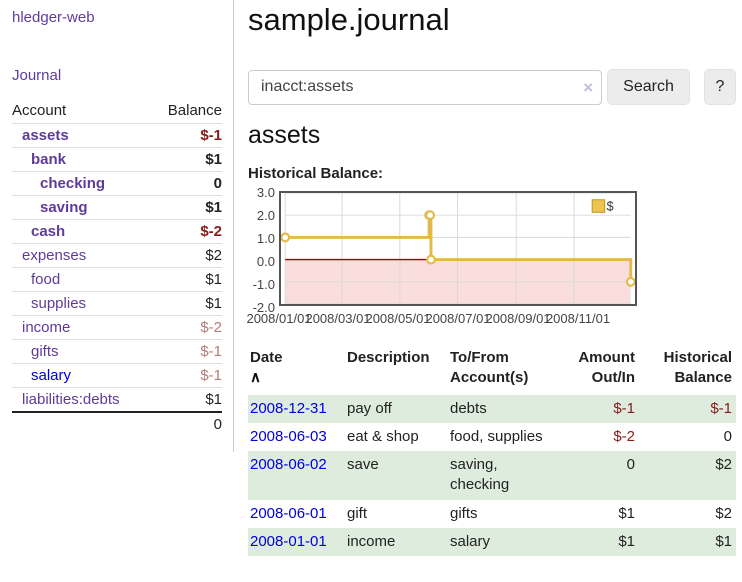  I want to click on register-header-balance: Historical Balance, so click(697, 368).